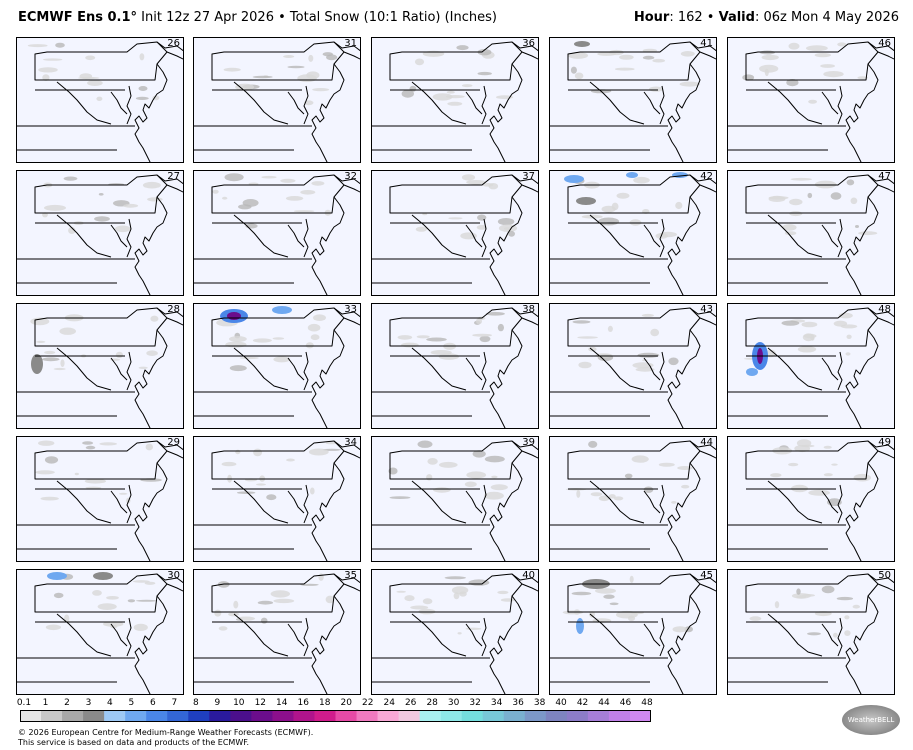 This screenshot has width=913, height=750. Describe the element at coordinates (647, 703) in the screenshot. I see `colorbar-label: 48` at that location.